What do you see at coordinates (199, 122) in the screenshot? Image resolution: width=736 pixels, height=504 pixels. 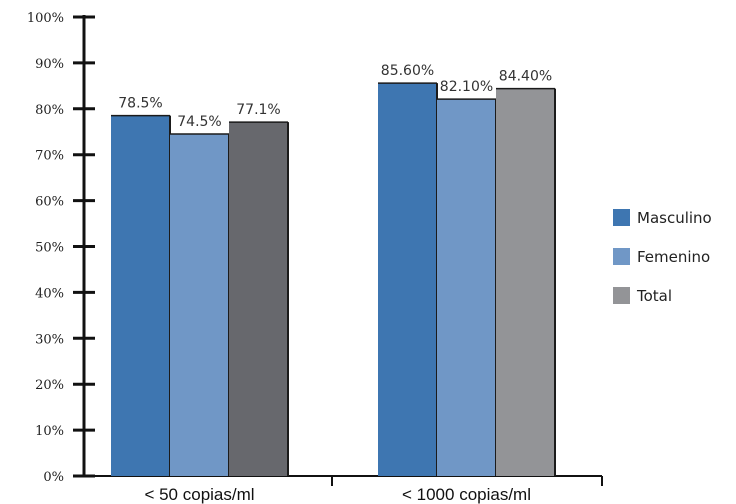 I see `data-label: 74.5%` at bounding box center [199, 122].